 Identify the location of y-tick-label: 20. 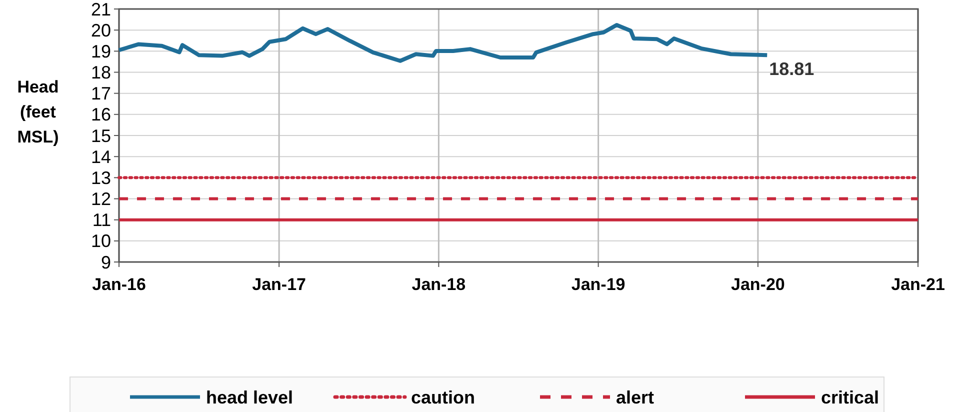
(100, 30).